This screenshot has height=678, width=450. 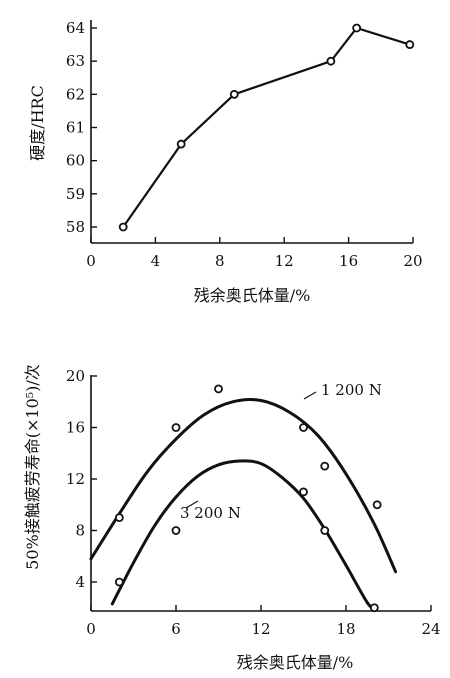 I want to click on label-1200n-leader, so click(x=310, y=395).